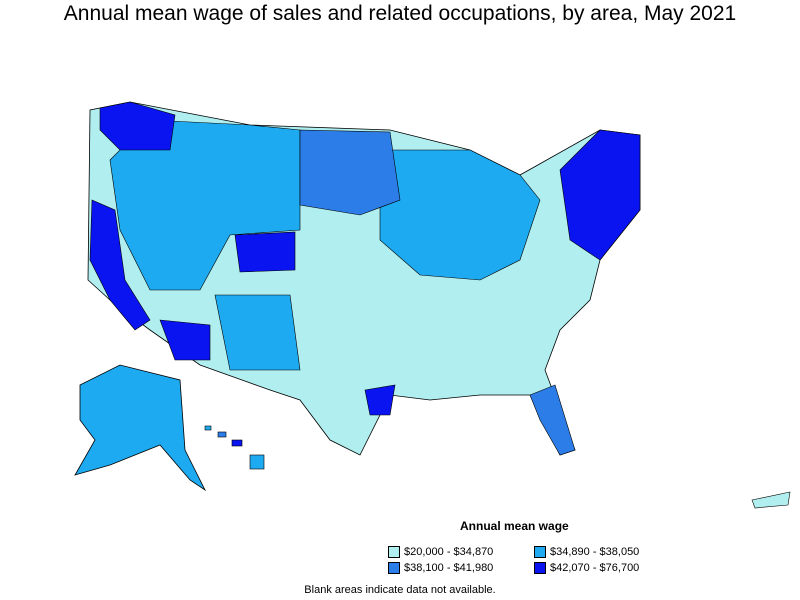 This screenshot has width=800, height=600. I want to click on region-arizona, so click(185, 340).